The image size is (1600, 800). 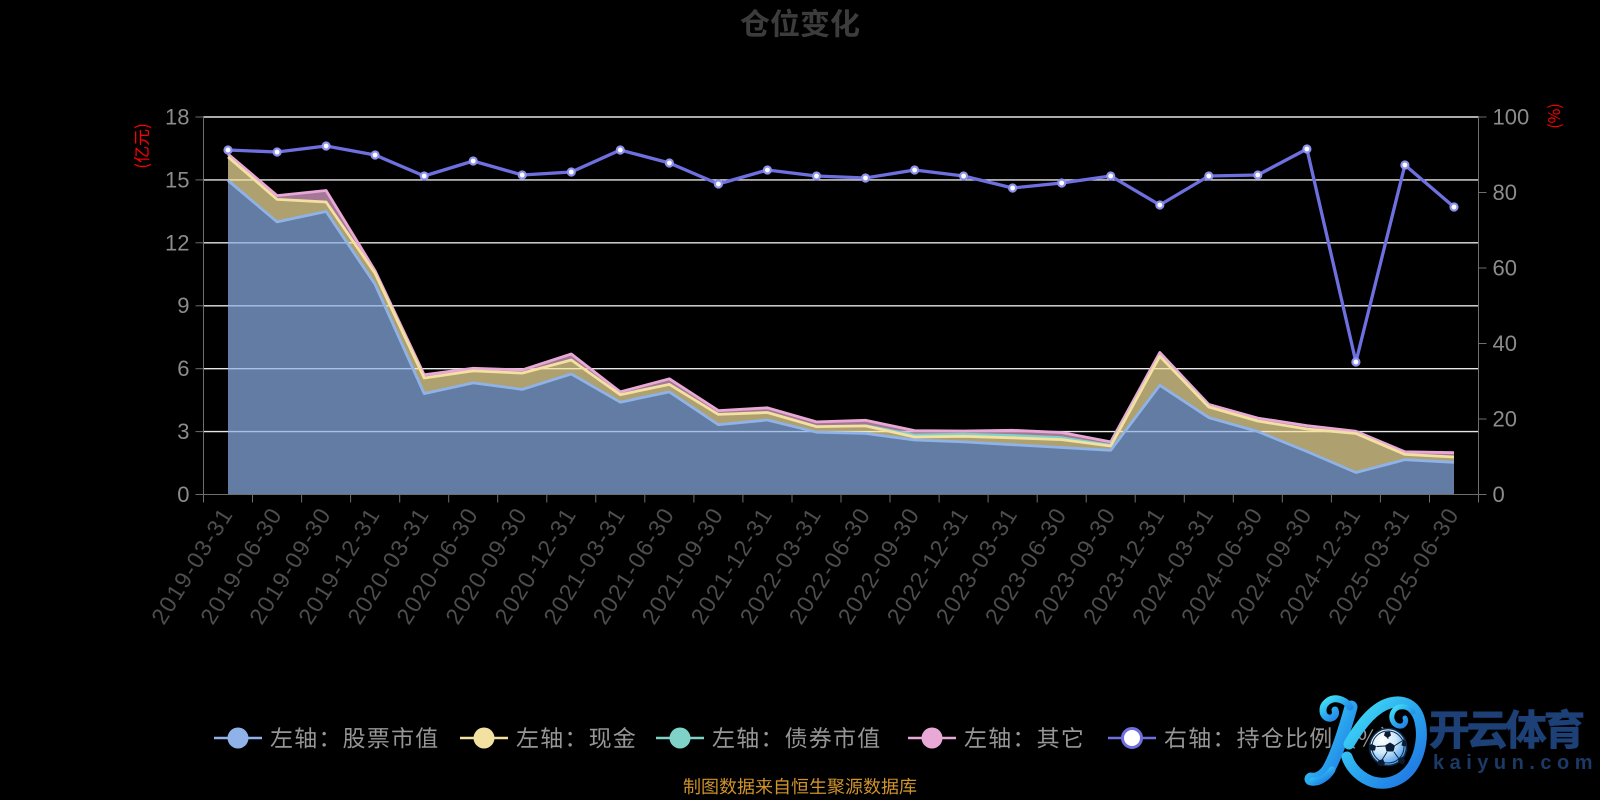 What do you see at coordinates (1505, 268) in the screenshot?
I see `svg-text: 60` at bounding box center [1505, 268].